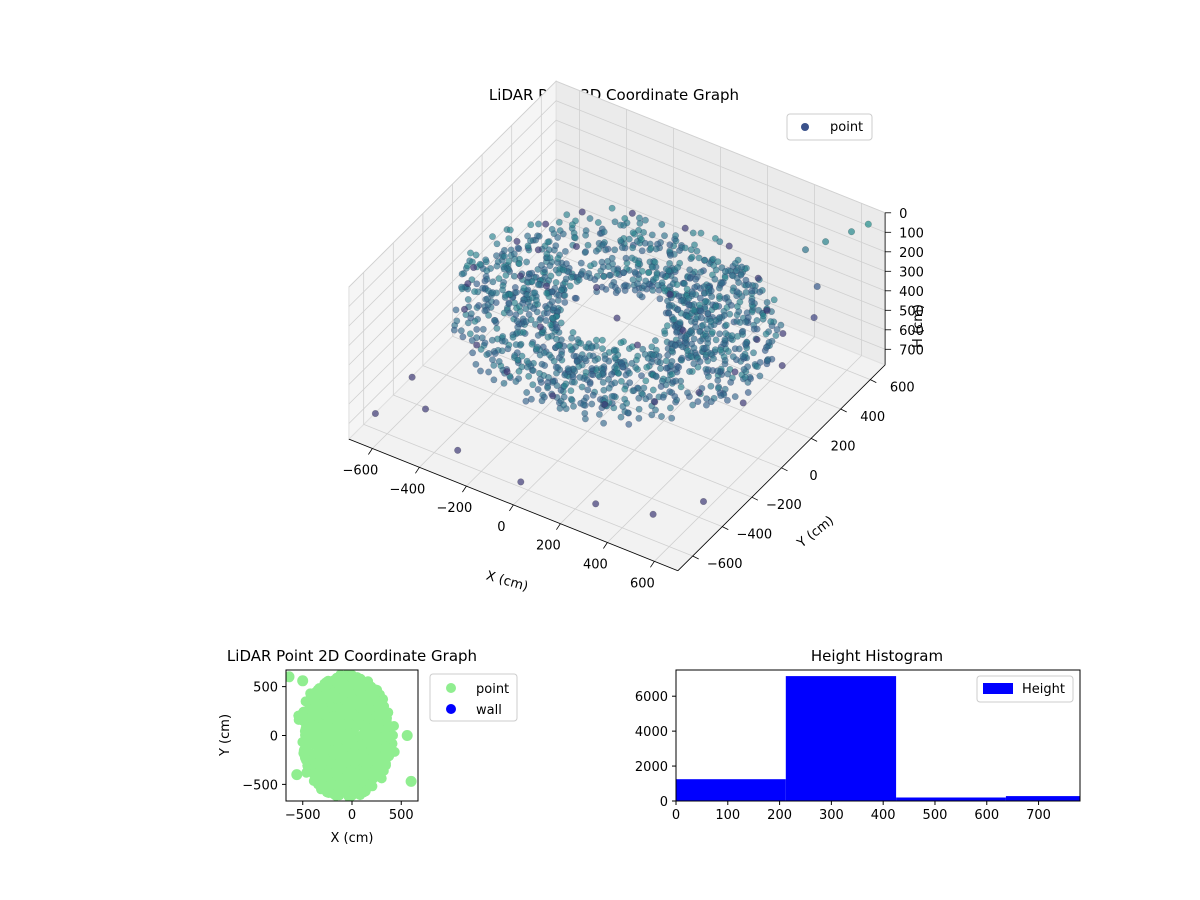  I want to click on hist-x-tick-label-6: 600, so click(986, 815).